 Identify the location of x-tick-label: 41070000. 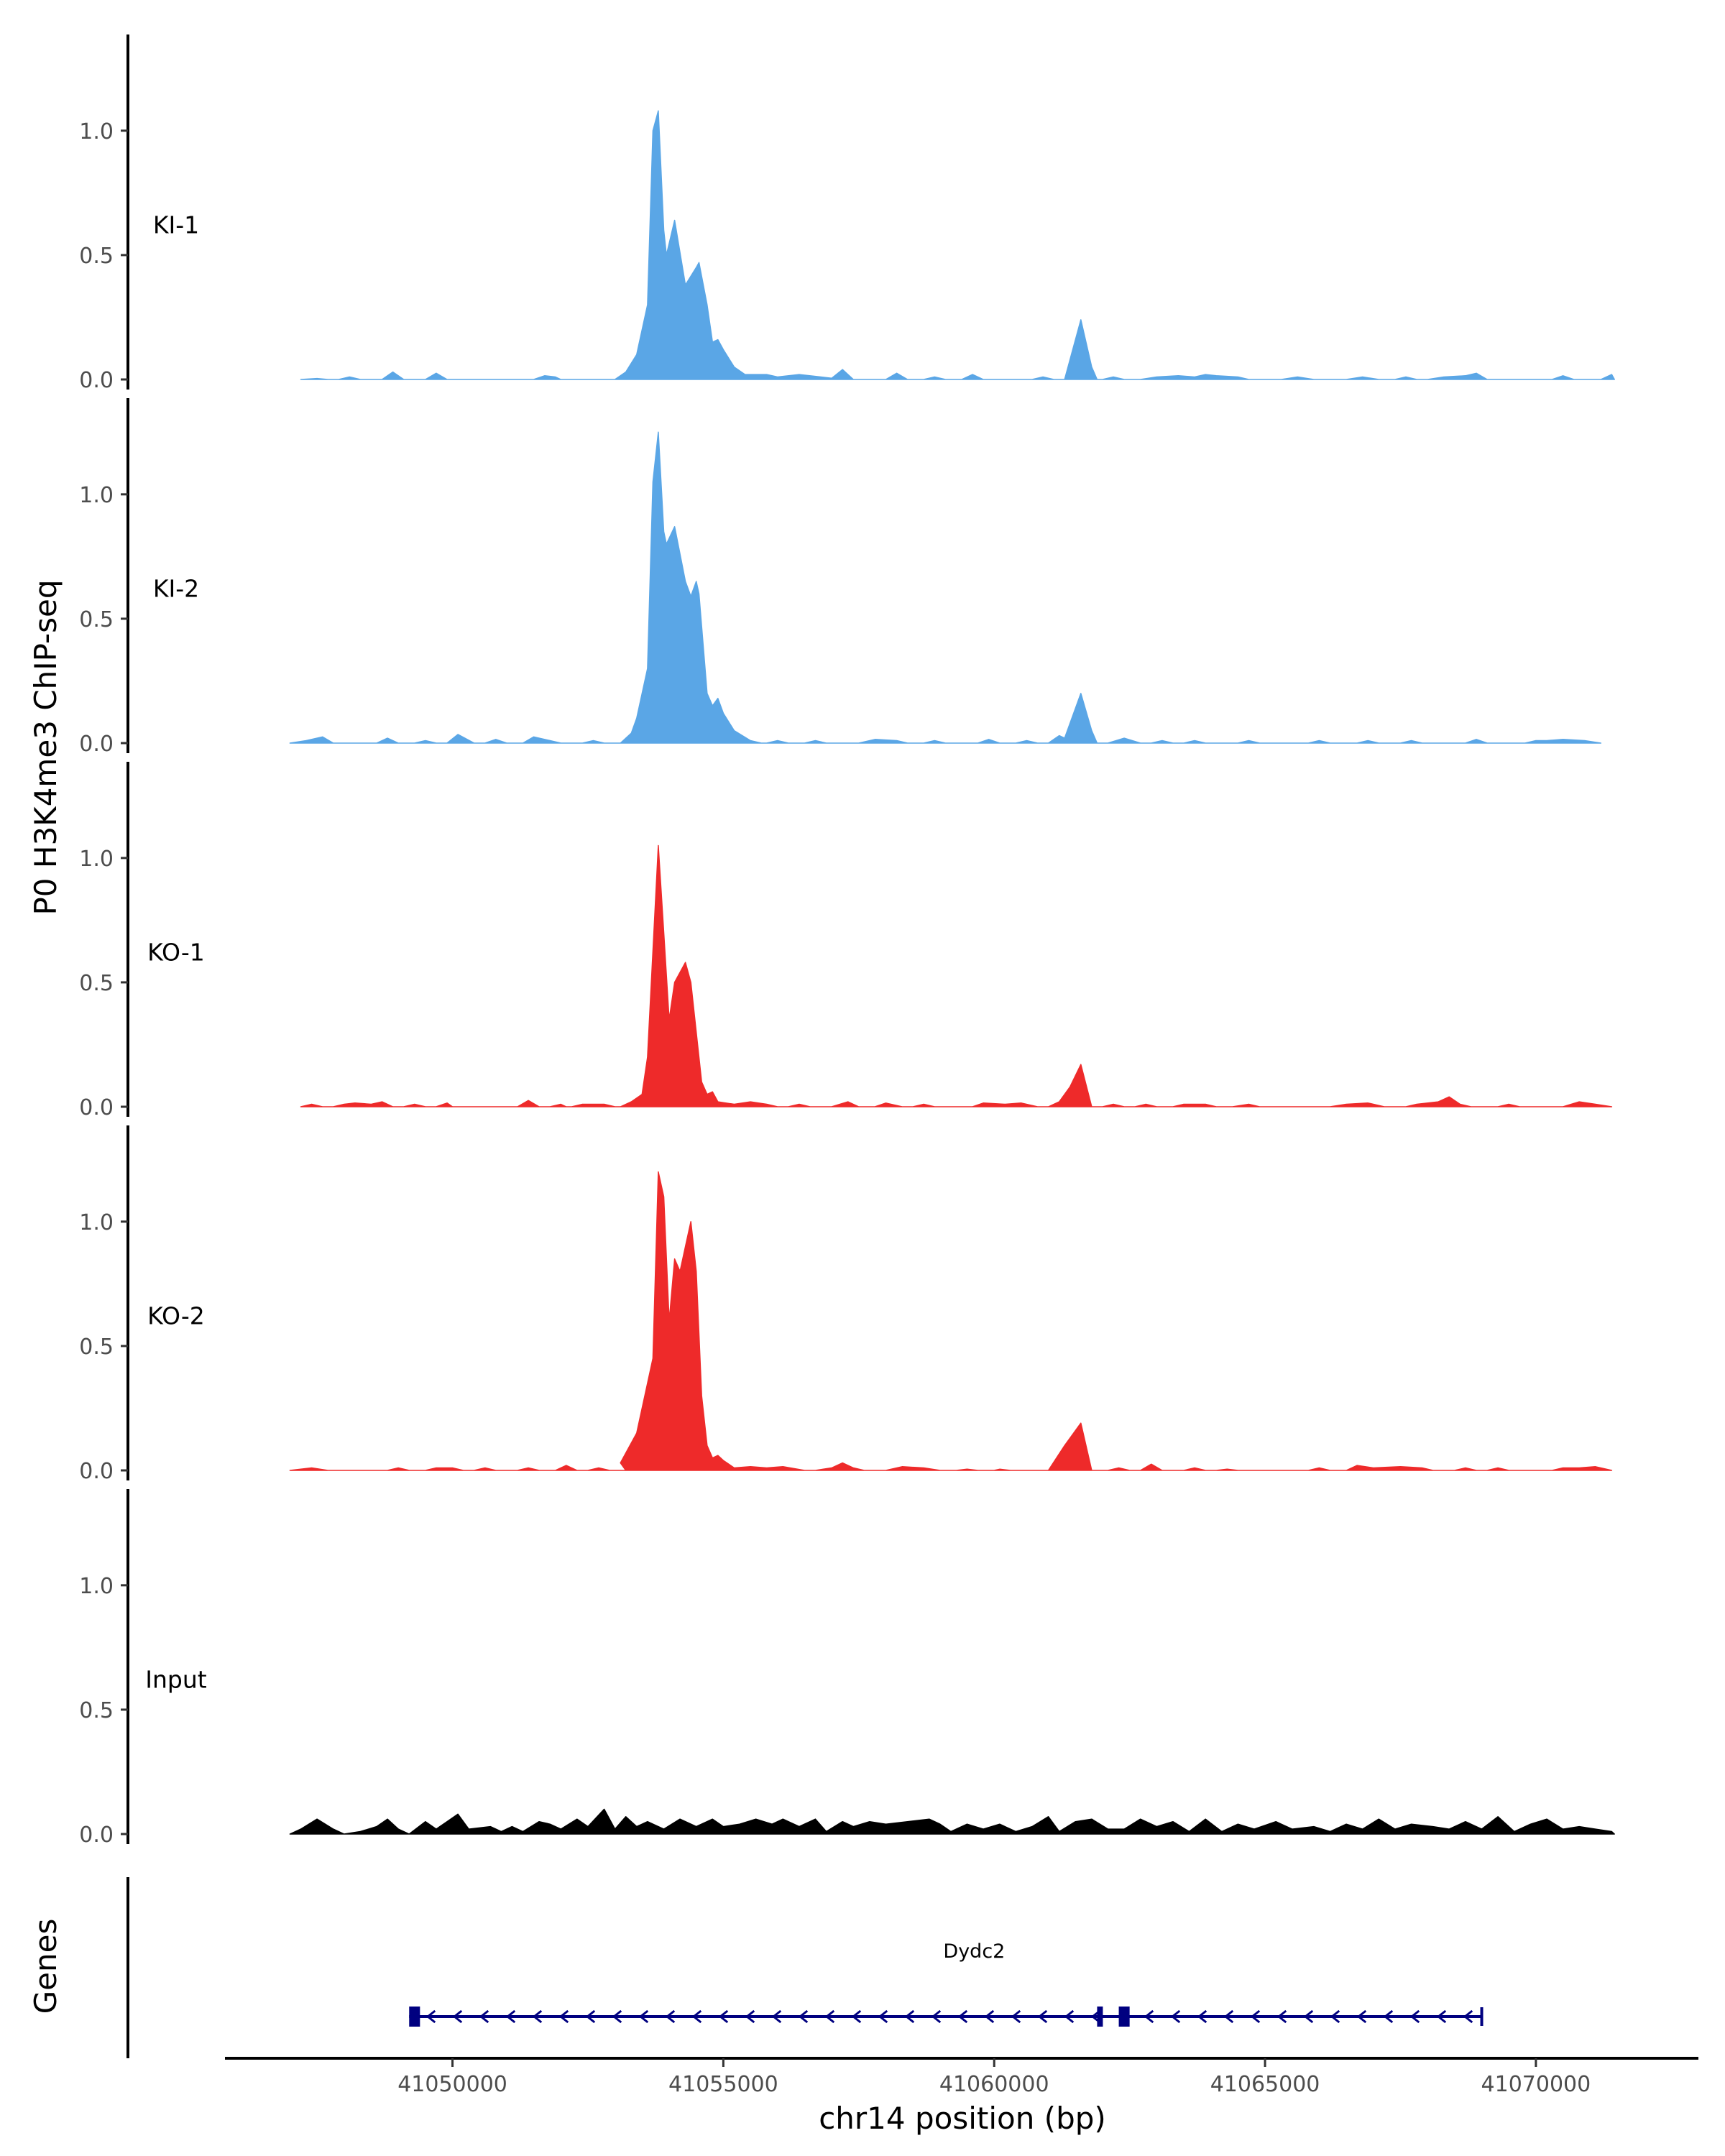
(1536, 2084).